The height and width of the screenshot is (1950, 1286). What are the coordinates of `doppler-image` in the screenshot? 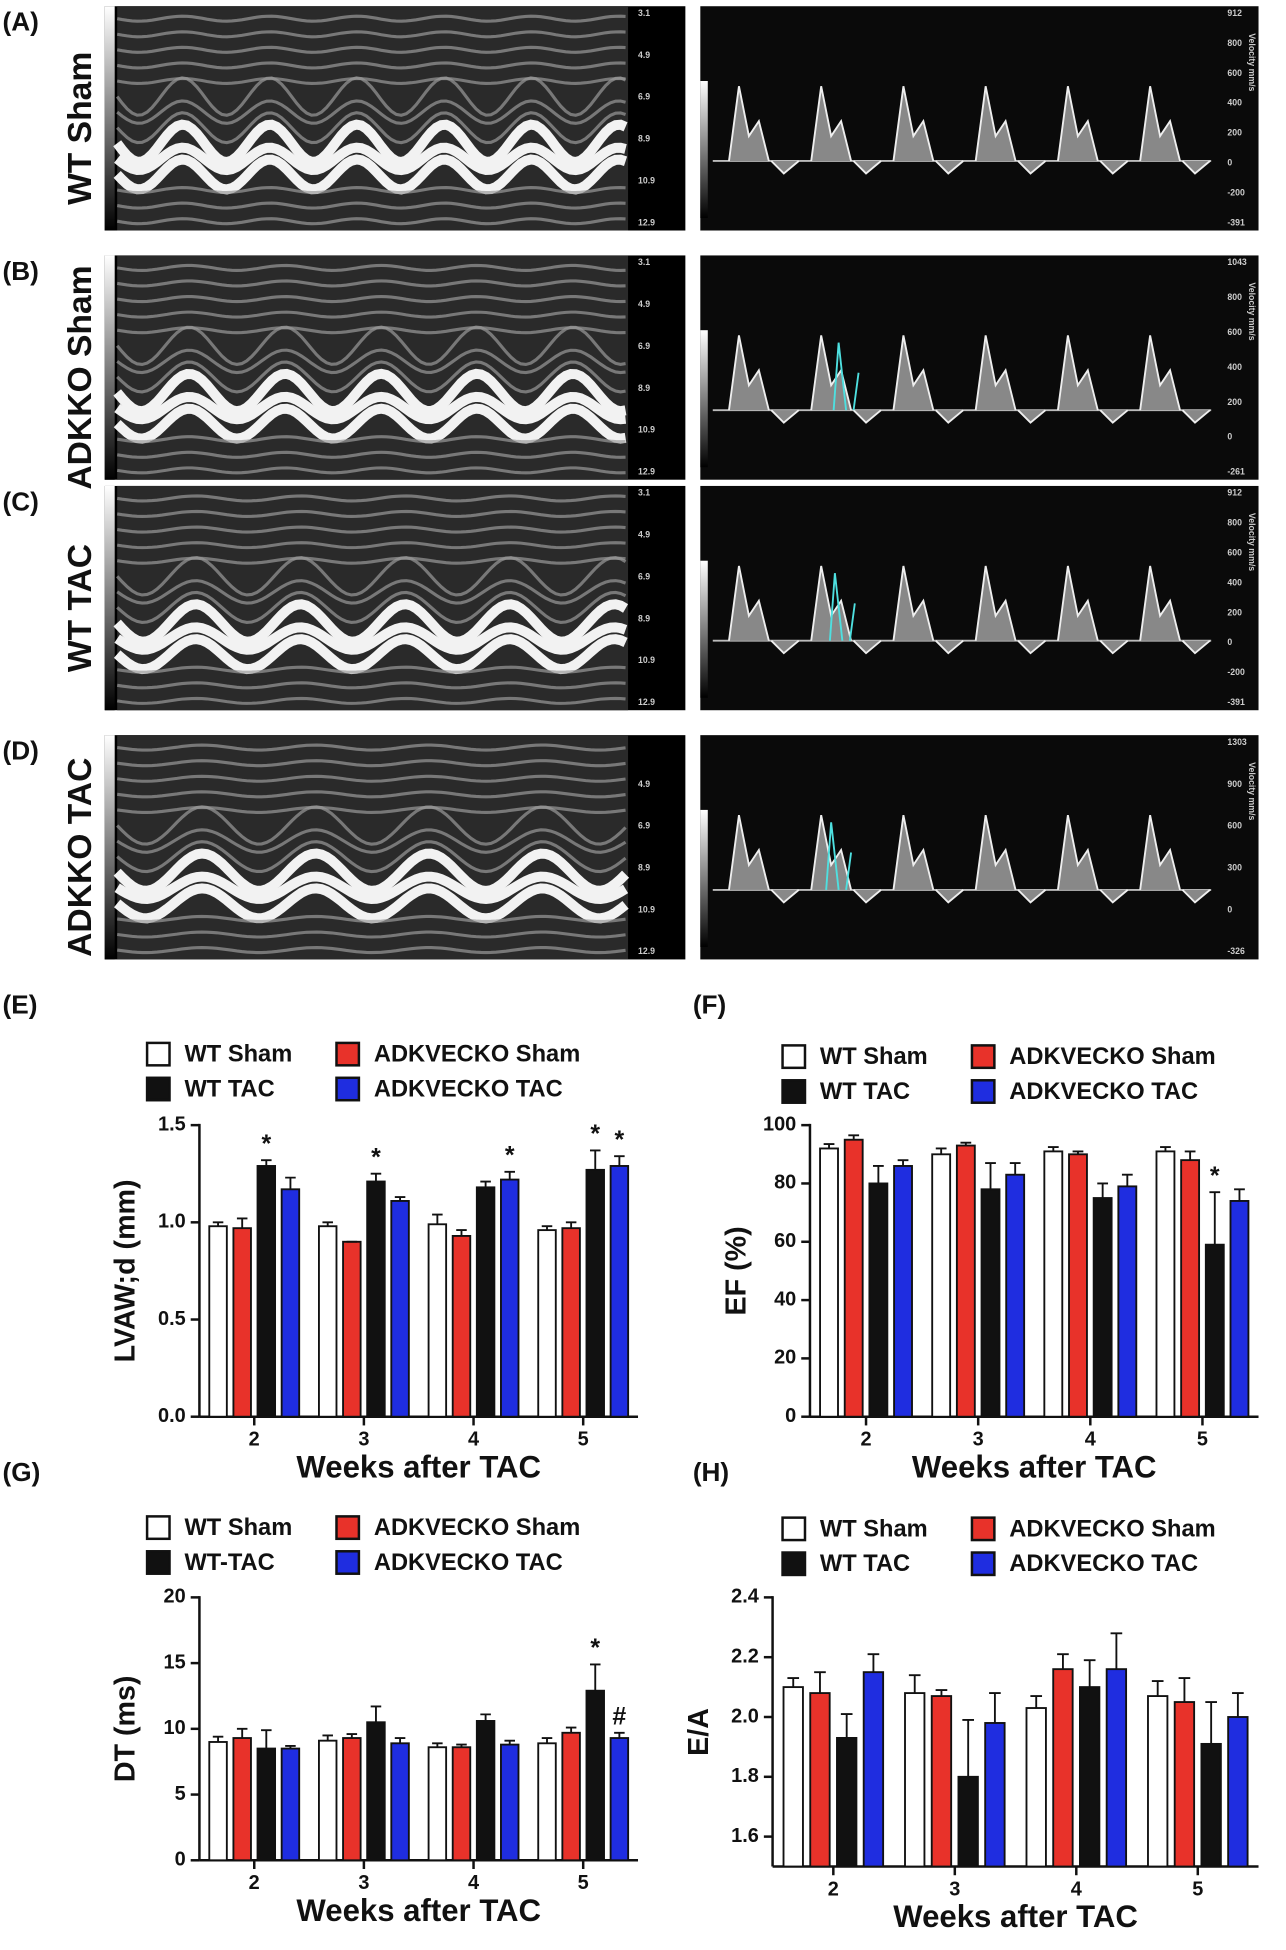 It's located at (979, 367).